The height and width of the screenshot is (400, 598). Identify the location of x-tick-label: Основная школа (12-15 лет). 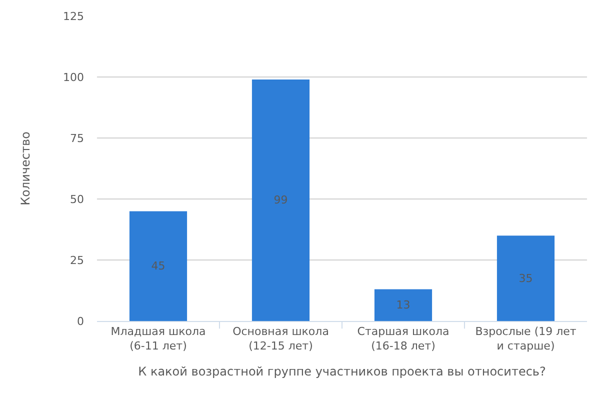
(280, 338).